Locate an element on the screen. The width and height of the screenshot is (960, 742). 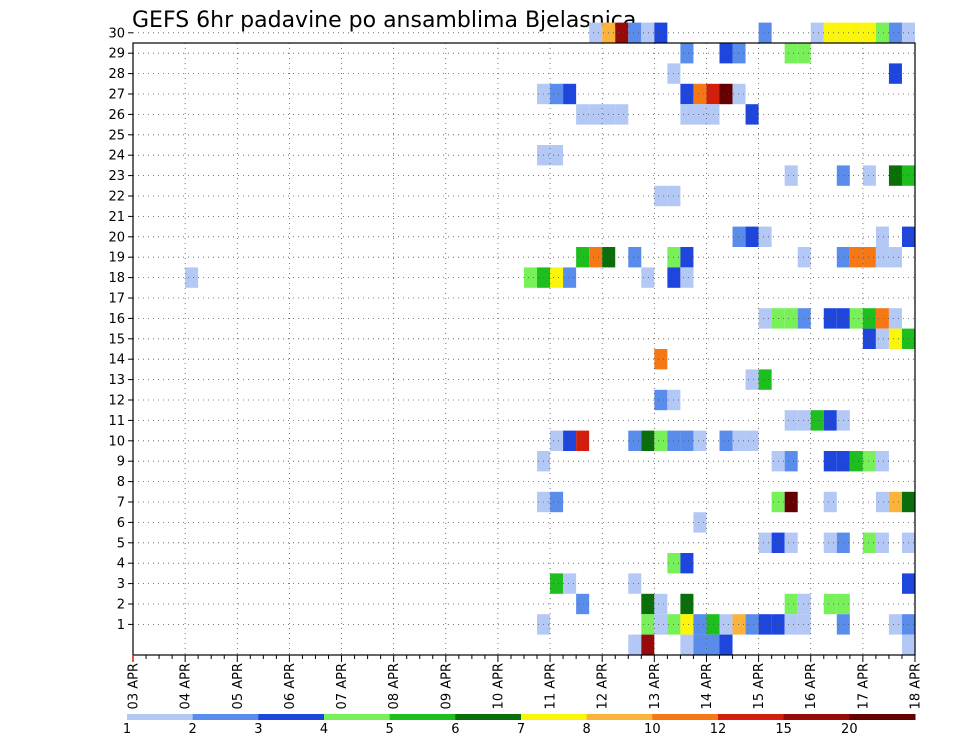
colorbar-label: 4 is located at coordinates (324, 729).